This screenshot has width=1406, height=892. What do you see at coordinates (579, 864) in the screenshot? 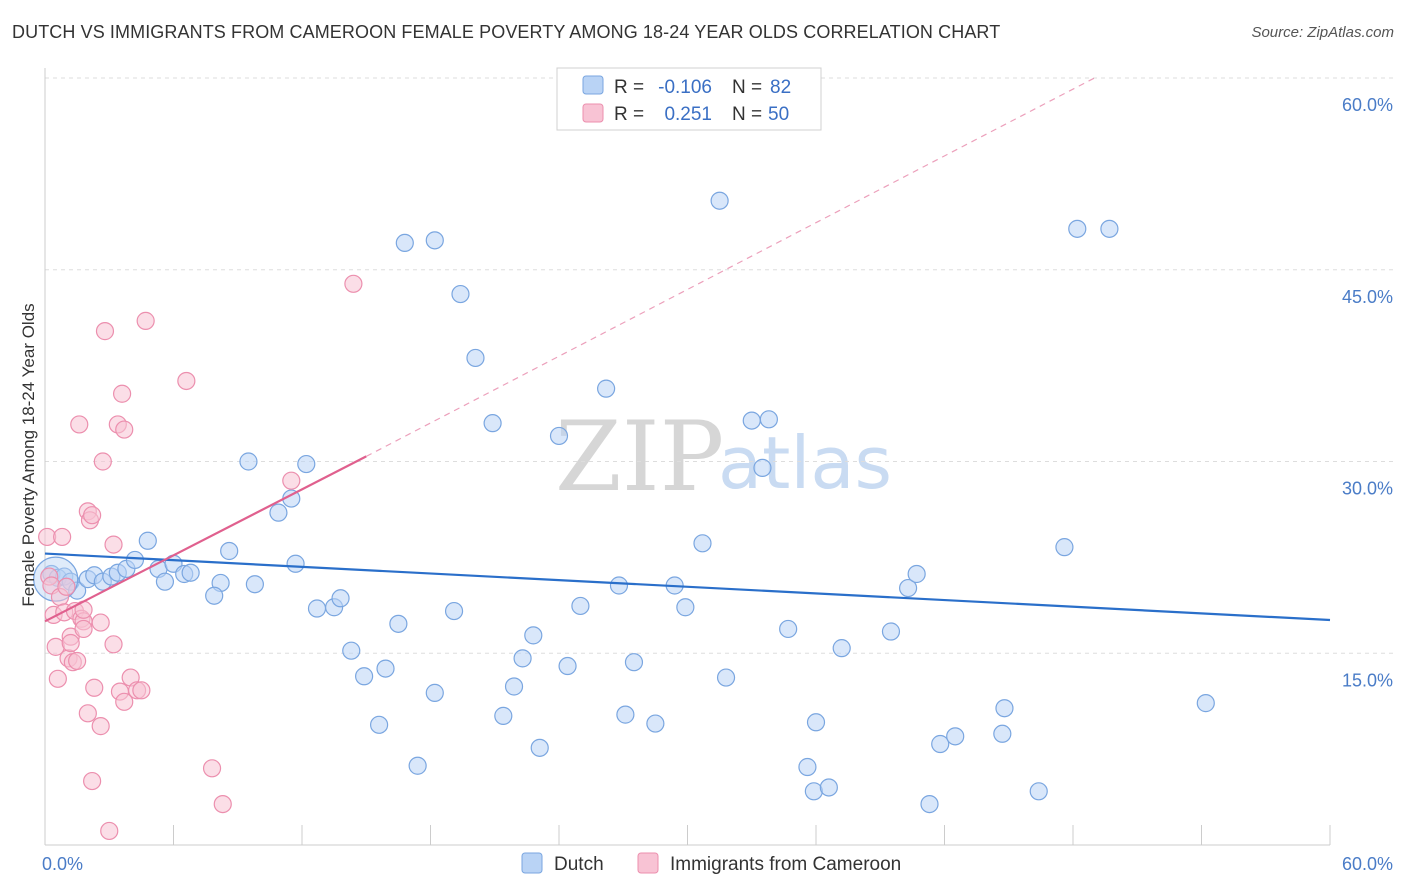
I see `series-legend-label-dutch: Dutch` at bounding box center [579, 864].